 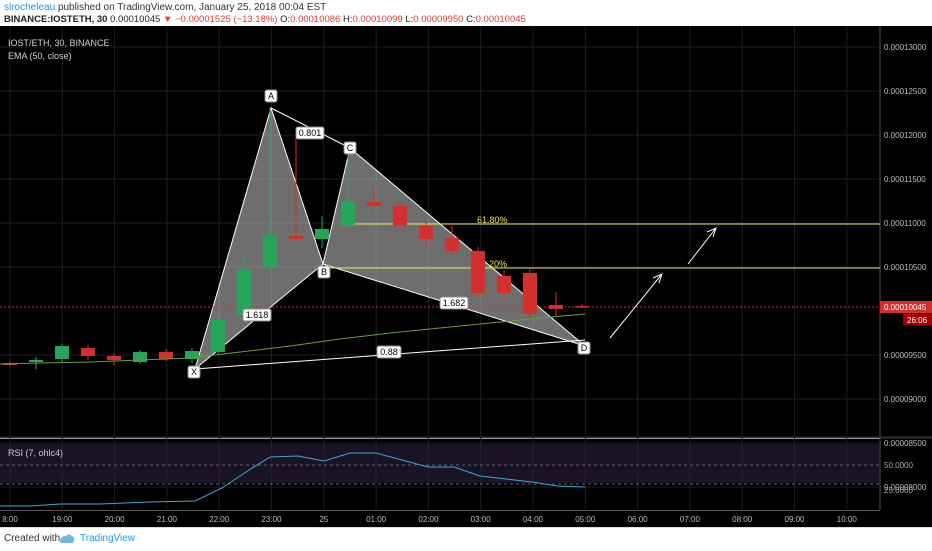 I want to click on price-tick-label: 0.00009000, so click(x=905, y=399).